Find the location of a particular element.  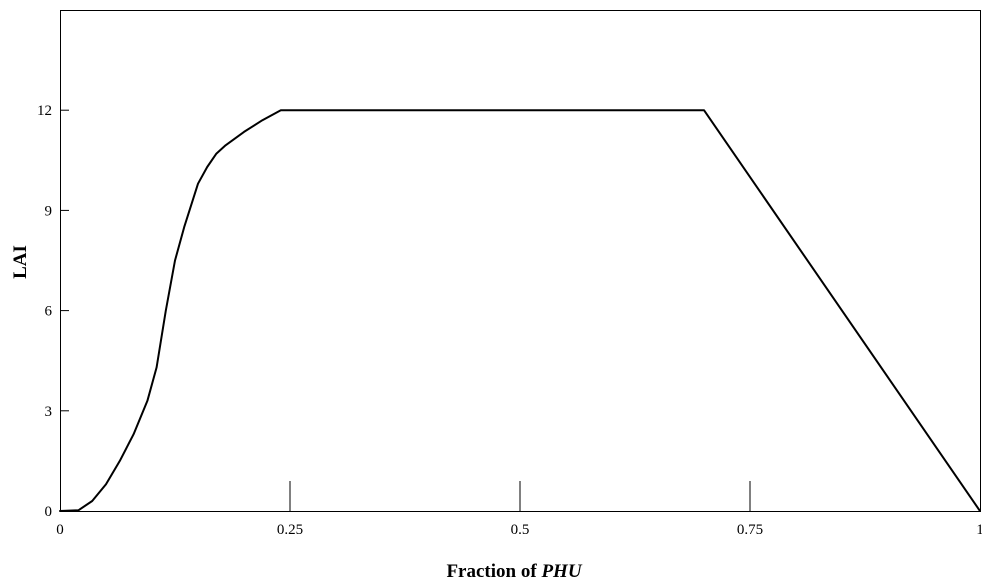

x-axis-label-emphasis: PHU is located at coordinates (561, 571).